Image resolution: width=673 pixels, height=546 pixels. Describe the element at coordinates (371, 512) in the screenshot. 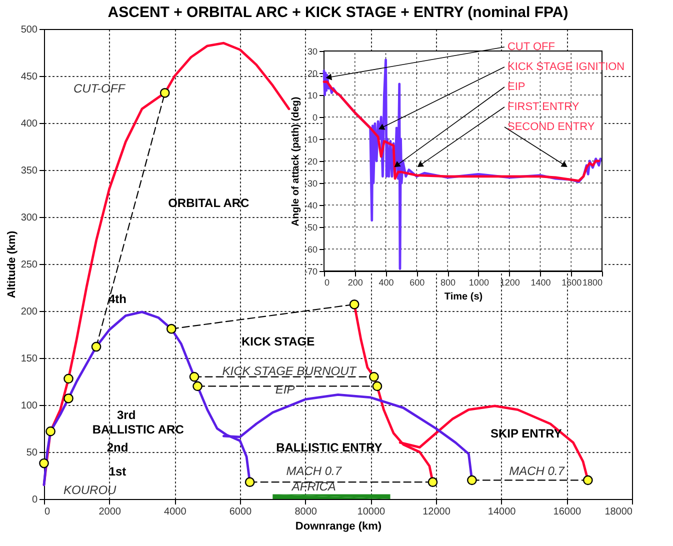

I see `x-tick-label: 10000` at that location.